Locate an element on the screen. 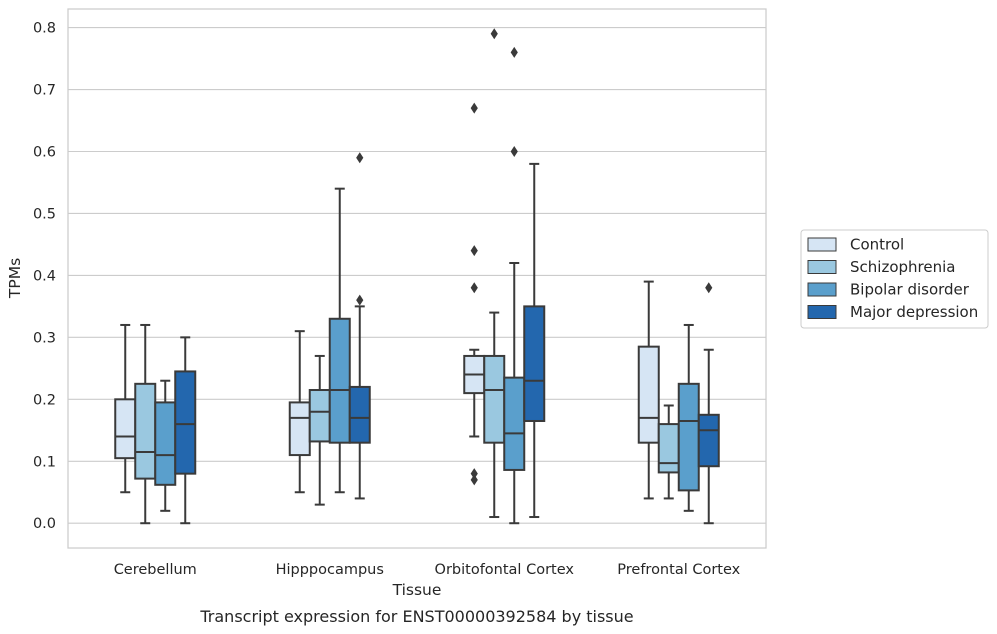 This screenshot has width=997, height=634. x-tick-label: Hipppocampus is located at coordinates (330, 570).